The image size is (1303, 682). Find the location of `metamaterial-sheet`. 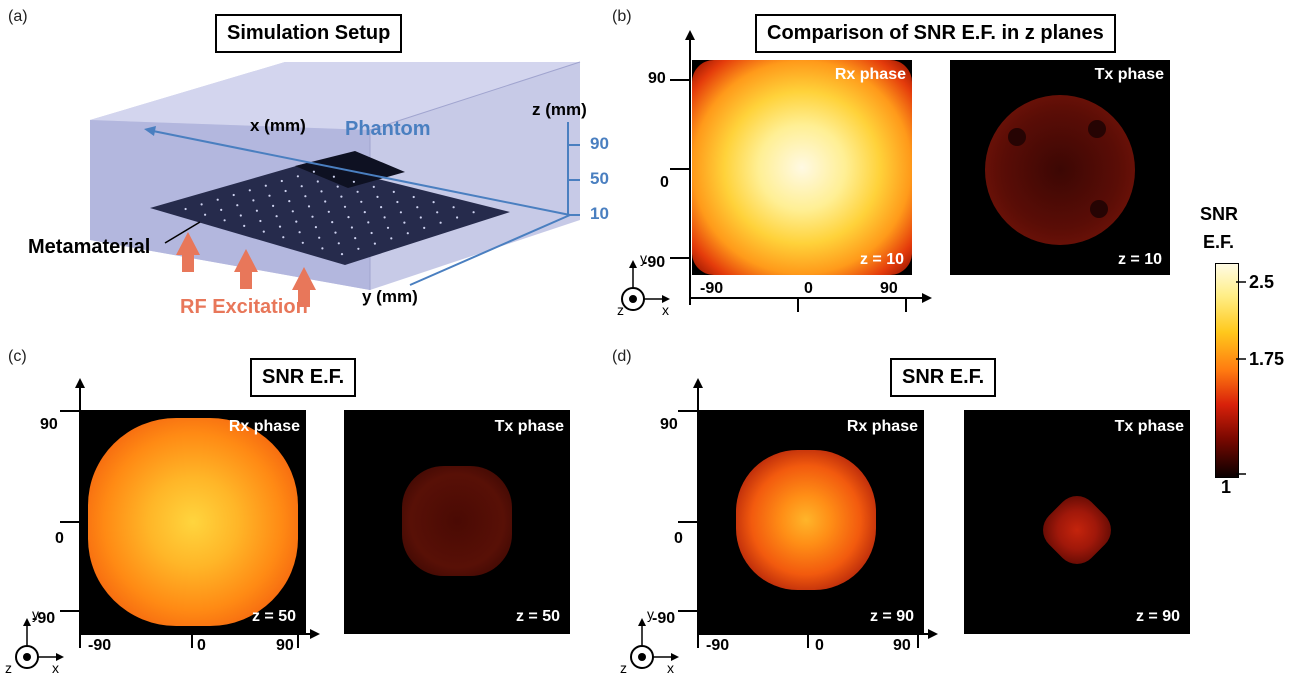

metamaterial-sheet is located at coordinates (330, 213).